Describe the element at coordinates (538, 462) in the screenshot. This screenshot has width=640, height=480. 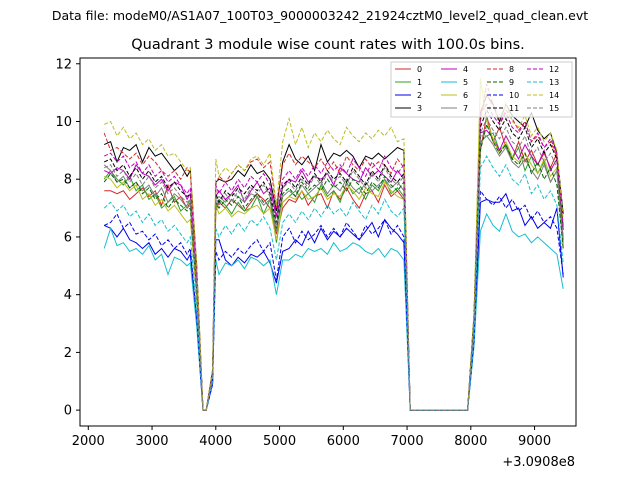
I see `x-offset-label: +3.0908e8` at that location.